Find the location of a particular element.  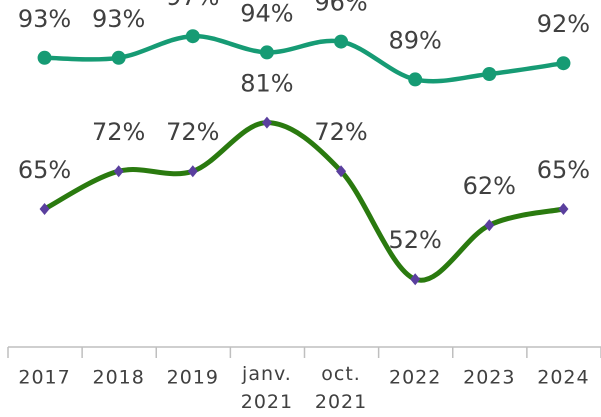

x-tick-label: 2018 is located at coordinates (119, 378).